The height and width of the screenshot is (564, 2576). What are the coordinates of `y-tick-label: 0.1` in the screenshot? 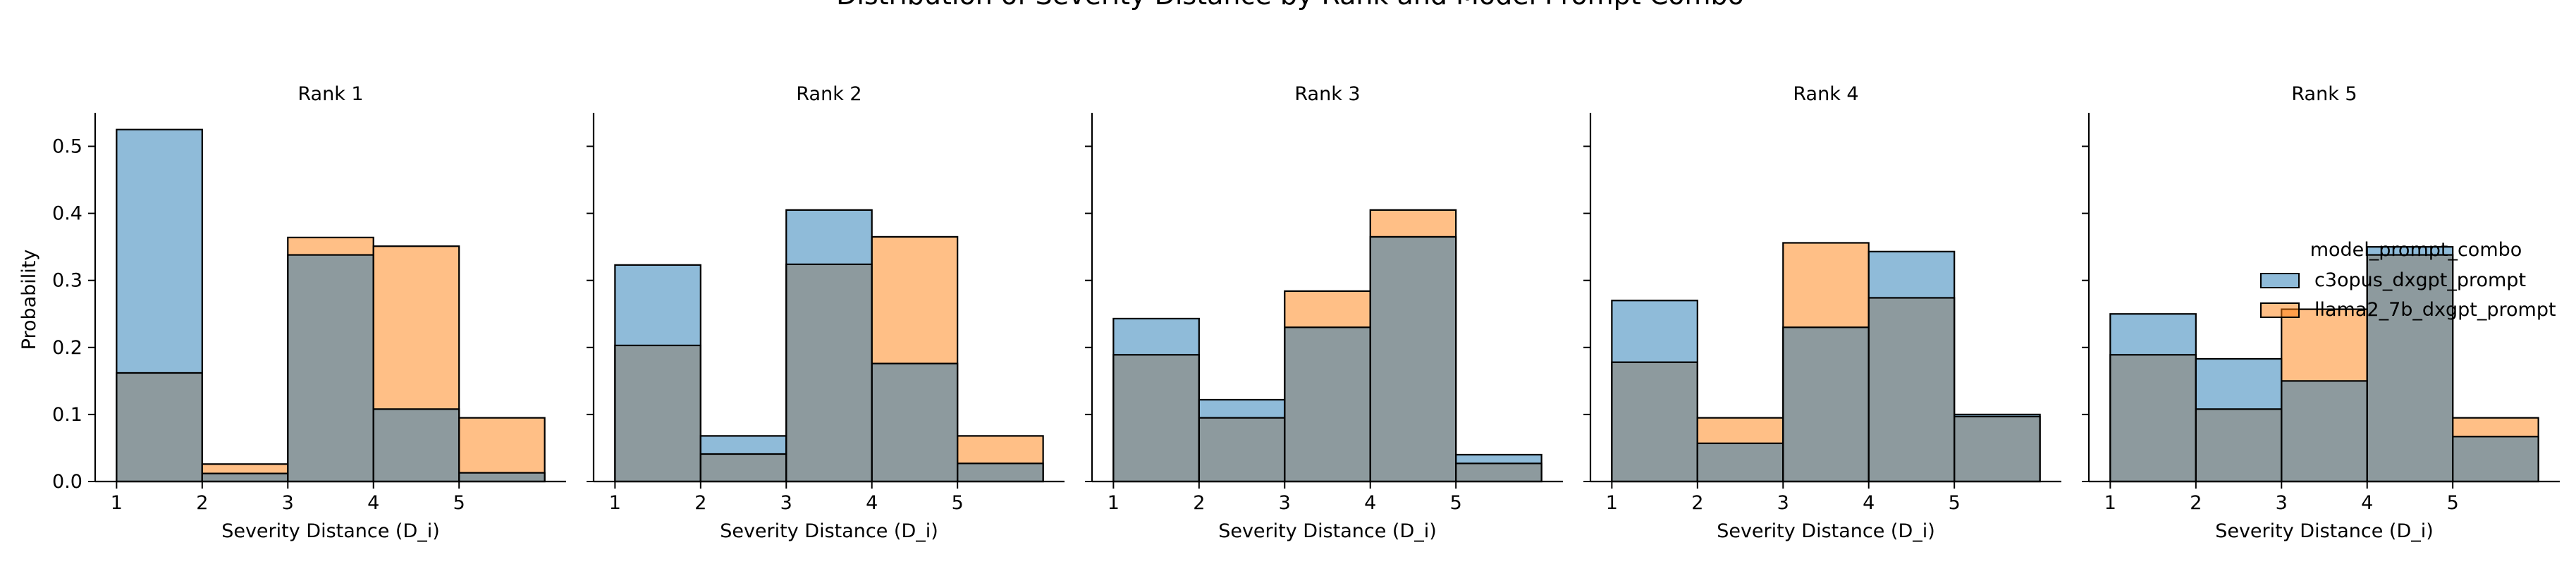 It's located at (67, 415).